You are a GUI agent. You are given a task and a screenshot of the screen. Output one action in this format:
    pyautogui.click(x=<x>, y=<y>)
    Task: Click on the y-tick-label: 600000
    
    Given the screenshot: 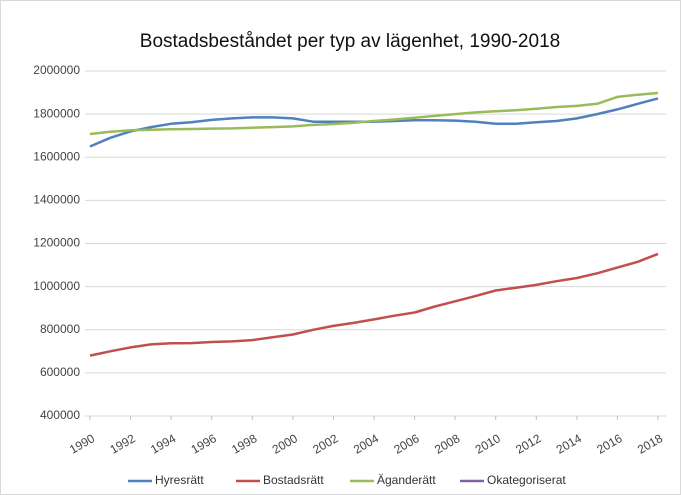 What is the action you would take?
    pyautogui.click(x=60, y=372)
    